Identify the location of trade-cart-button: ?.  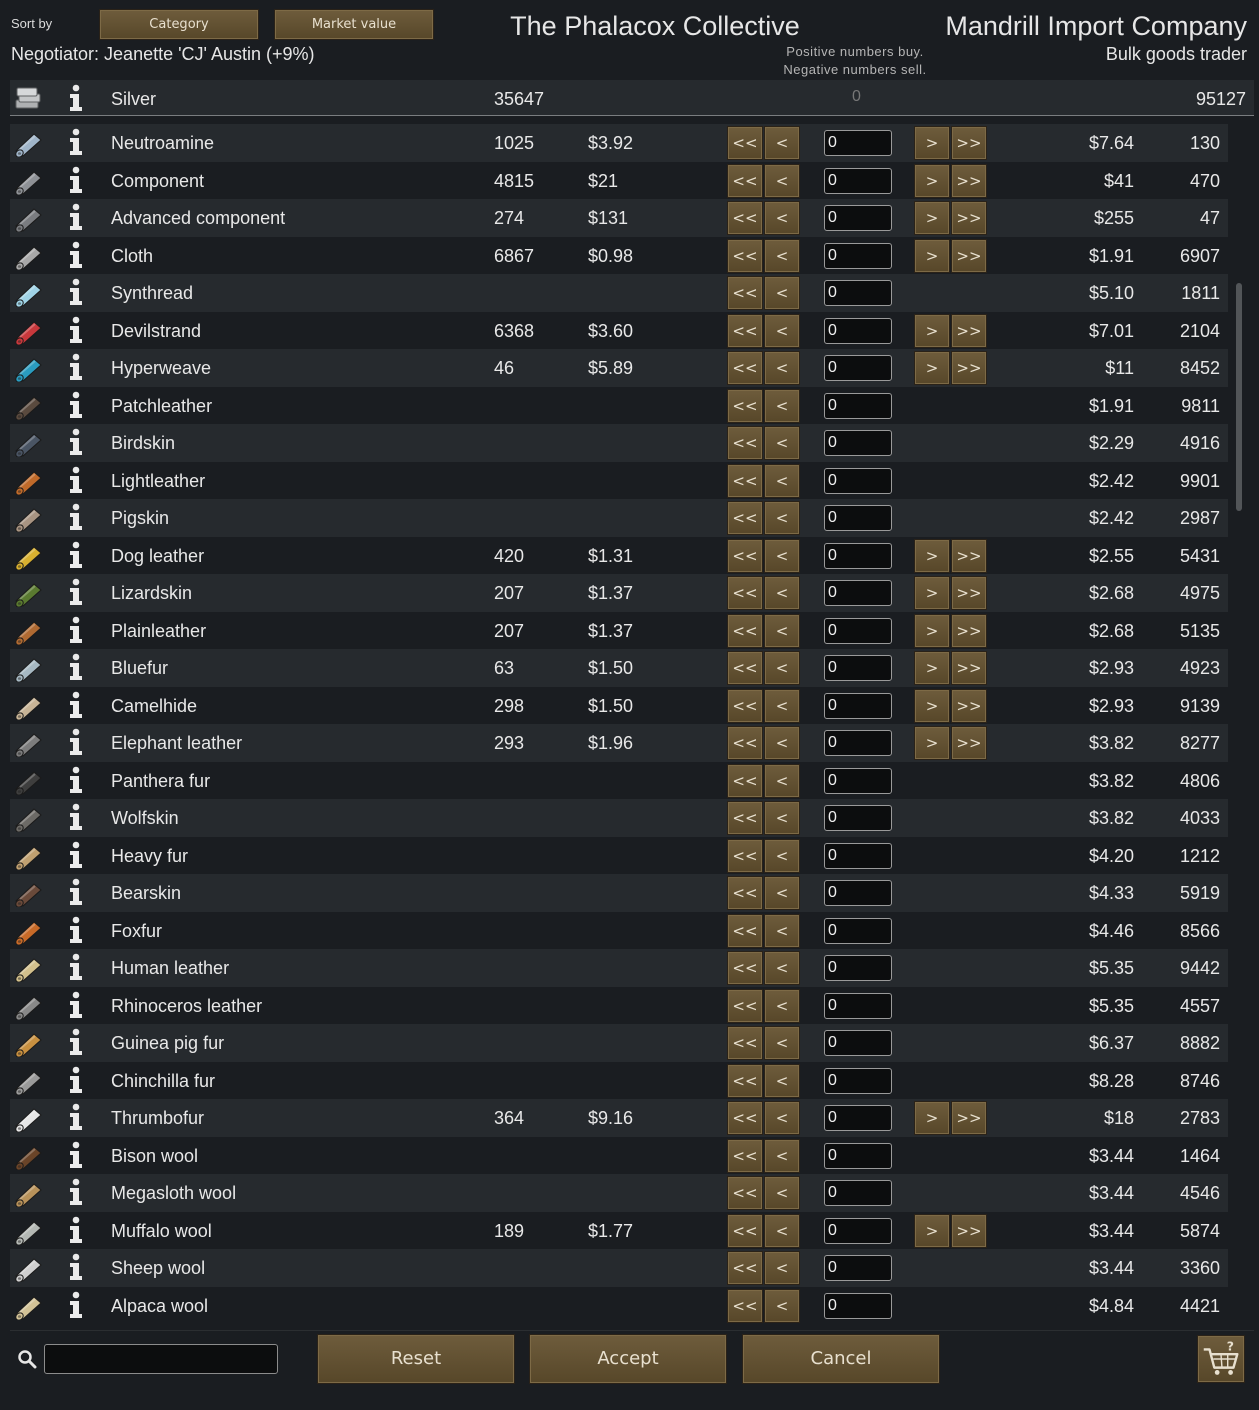
(1221, 1359).